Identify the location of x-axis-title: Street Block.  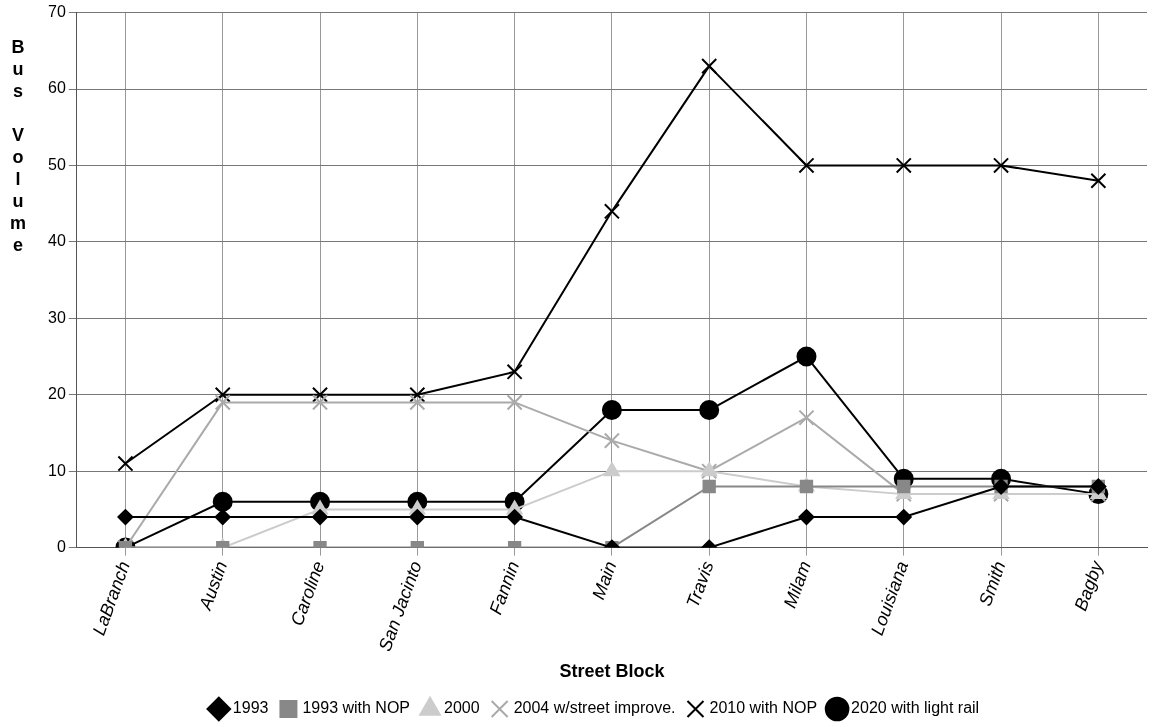
(612, 671).